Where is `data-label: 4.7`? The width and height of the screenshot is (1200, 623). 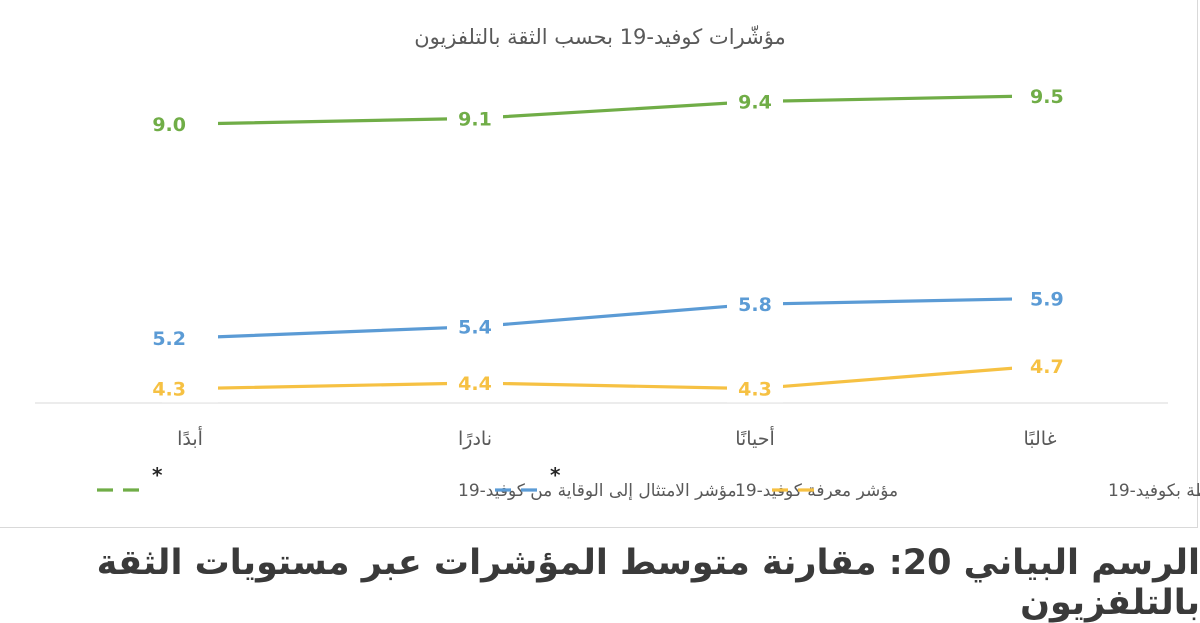
data-label: 4.7 is located at coordinates (1047, 367).